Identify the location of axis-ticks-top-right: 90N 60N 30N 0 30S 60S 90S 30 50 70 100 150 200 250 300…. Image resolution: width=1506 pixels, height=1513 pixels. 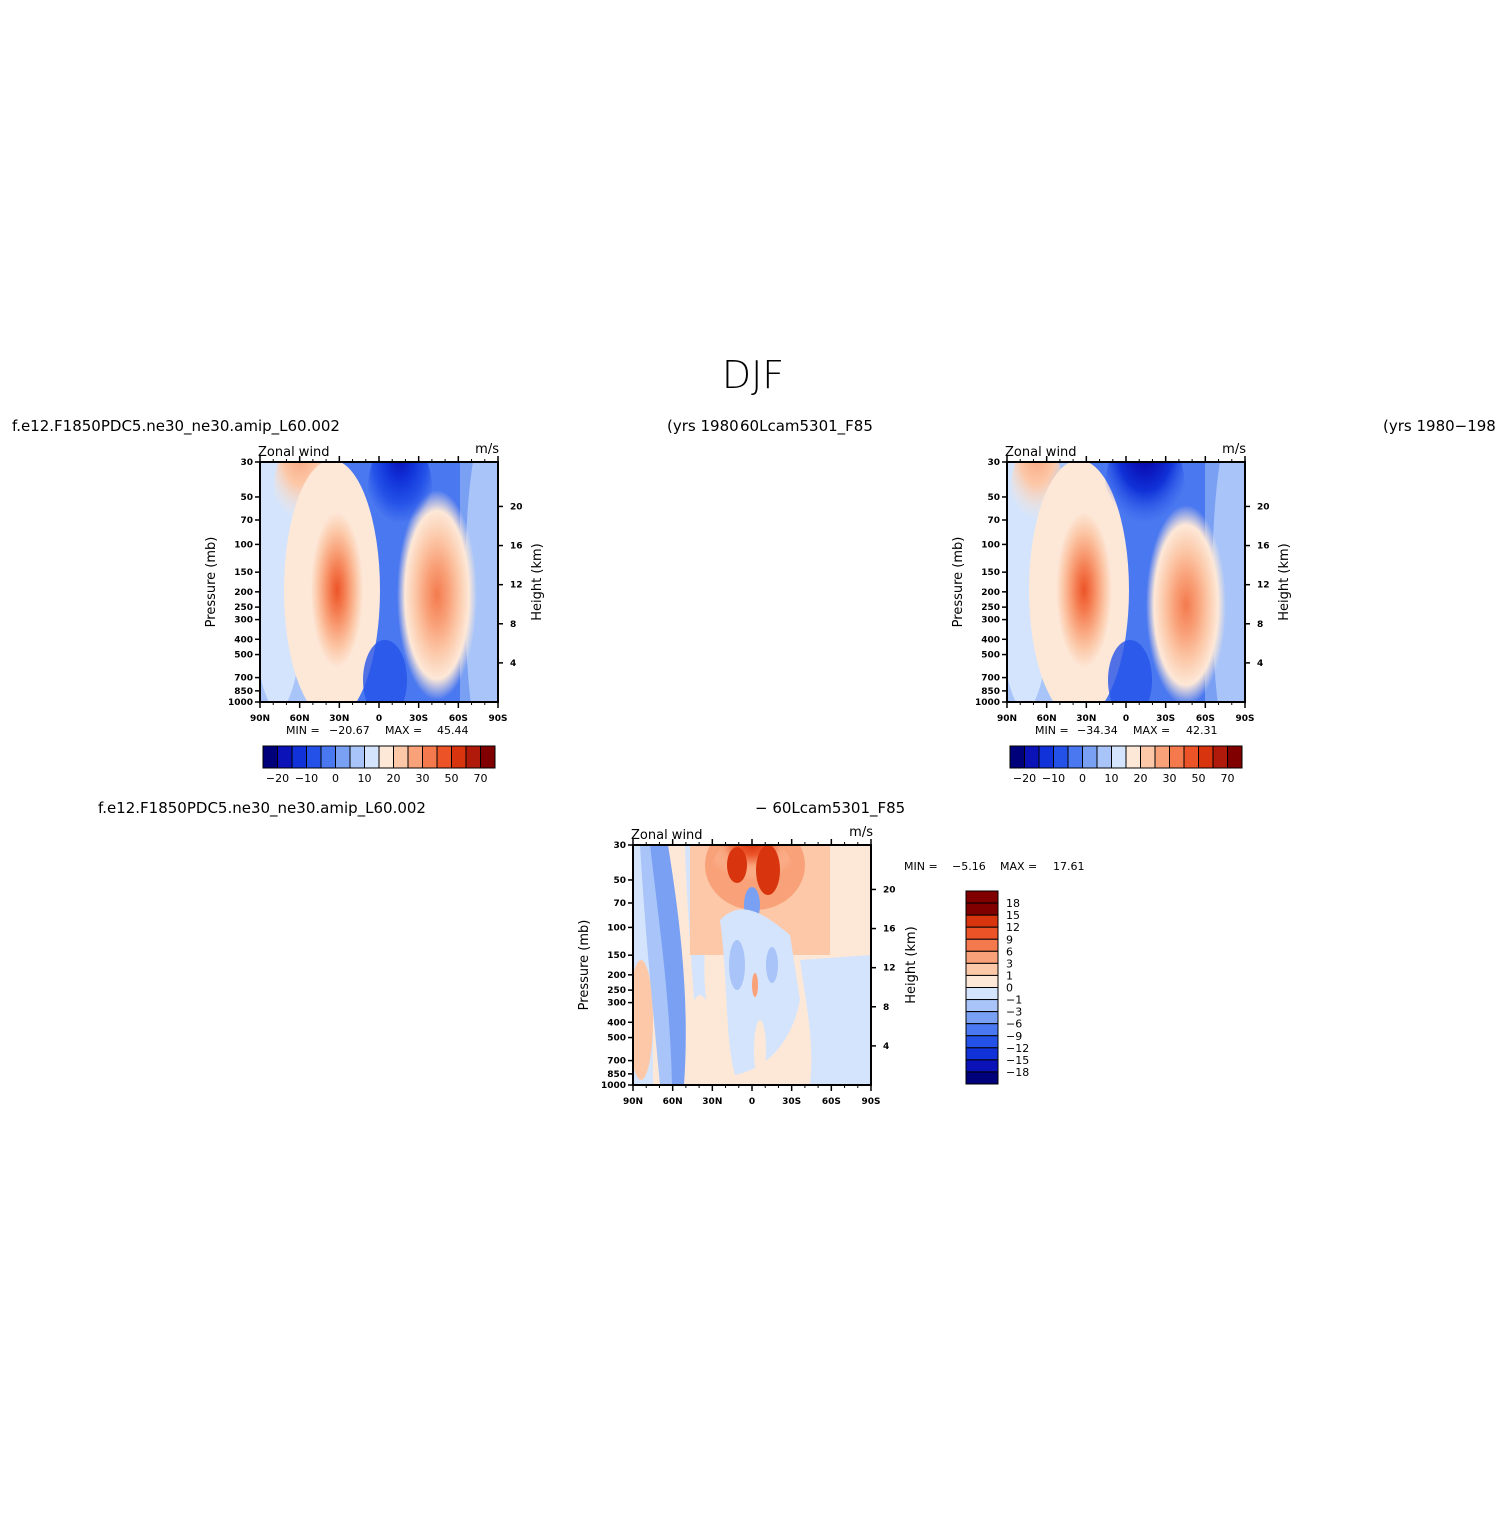
(1122, 590).